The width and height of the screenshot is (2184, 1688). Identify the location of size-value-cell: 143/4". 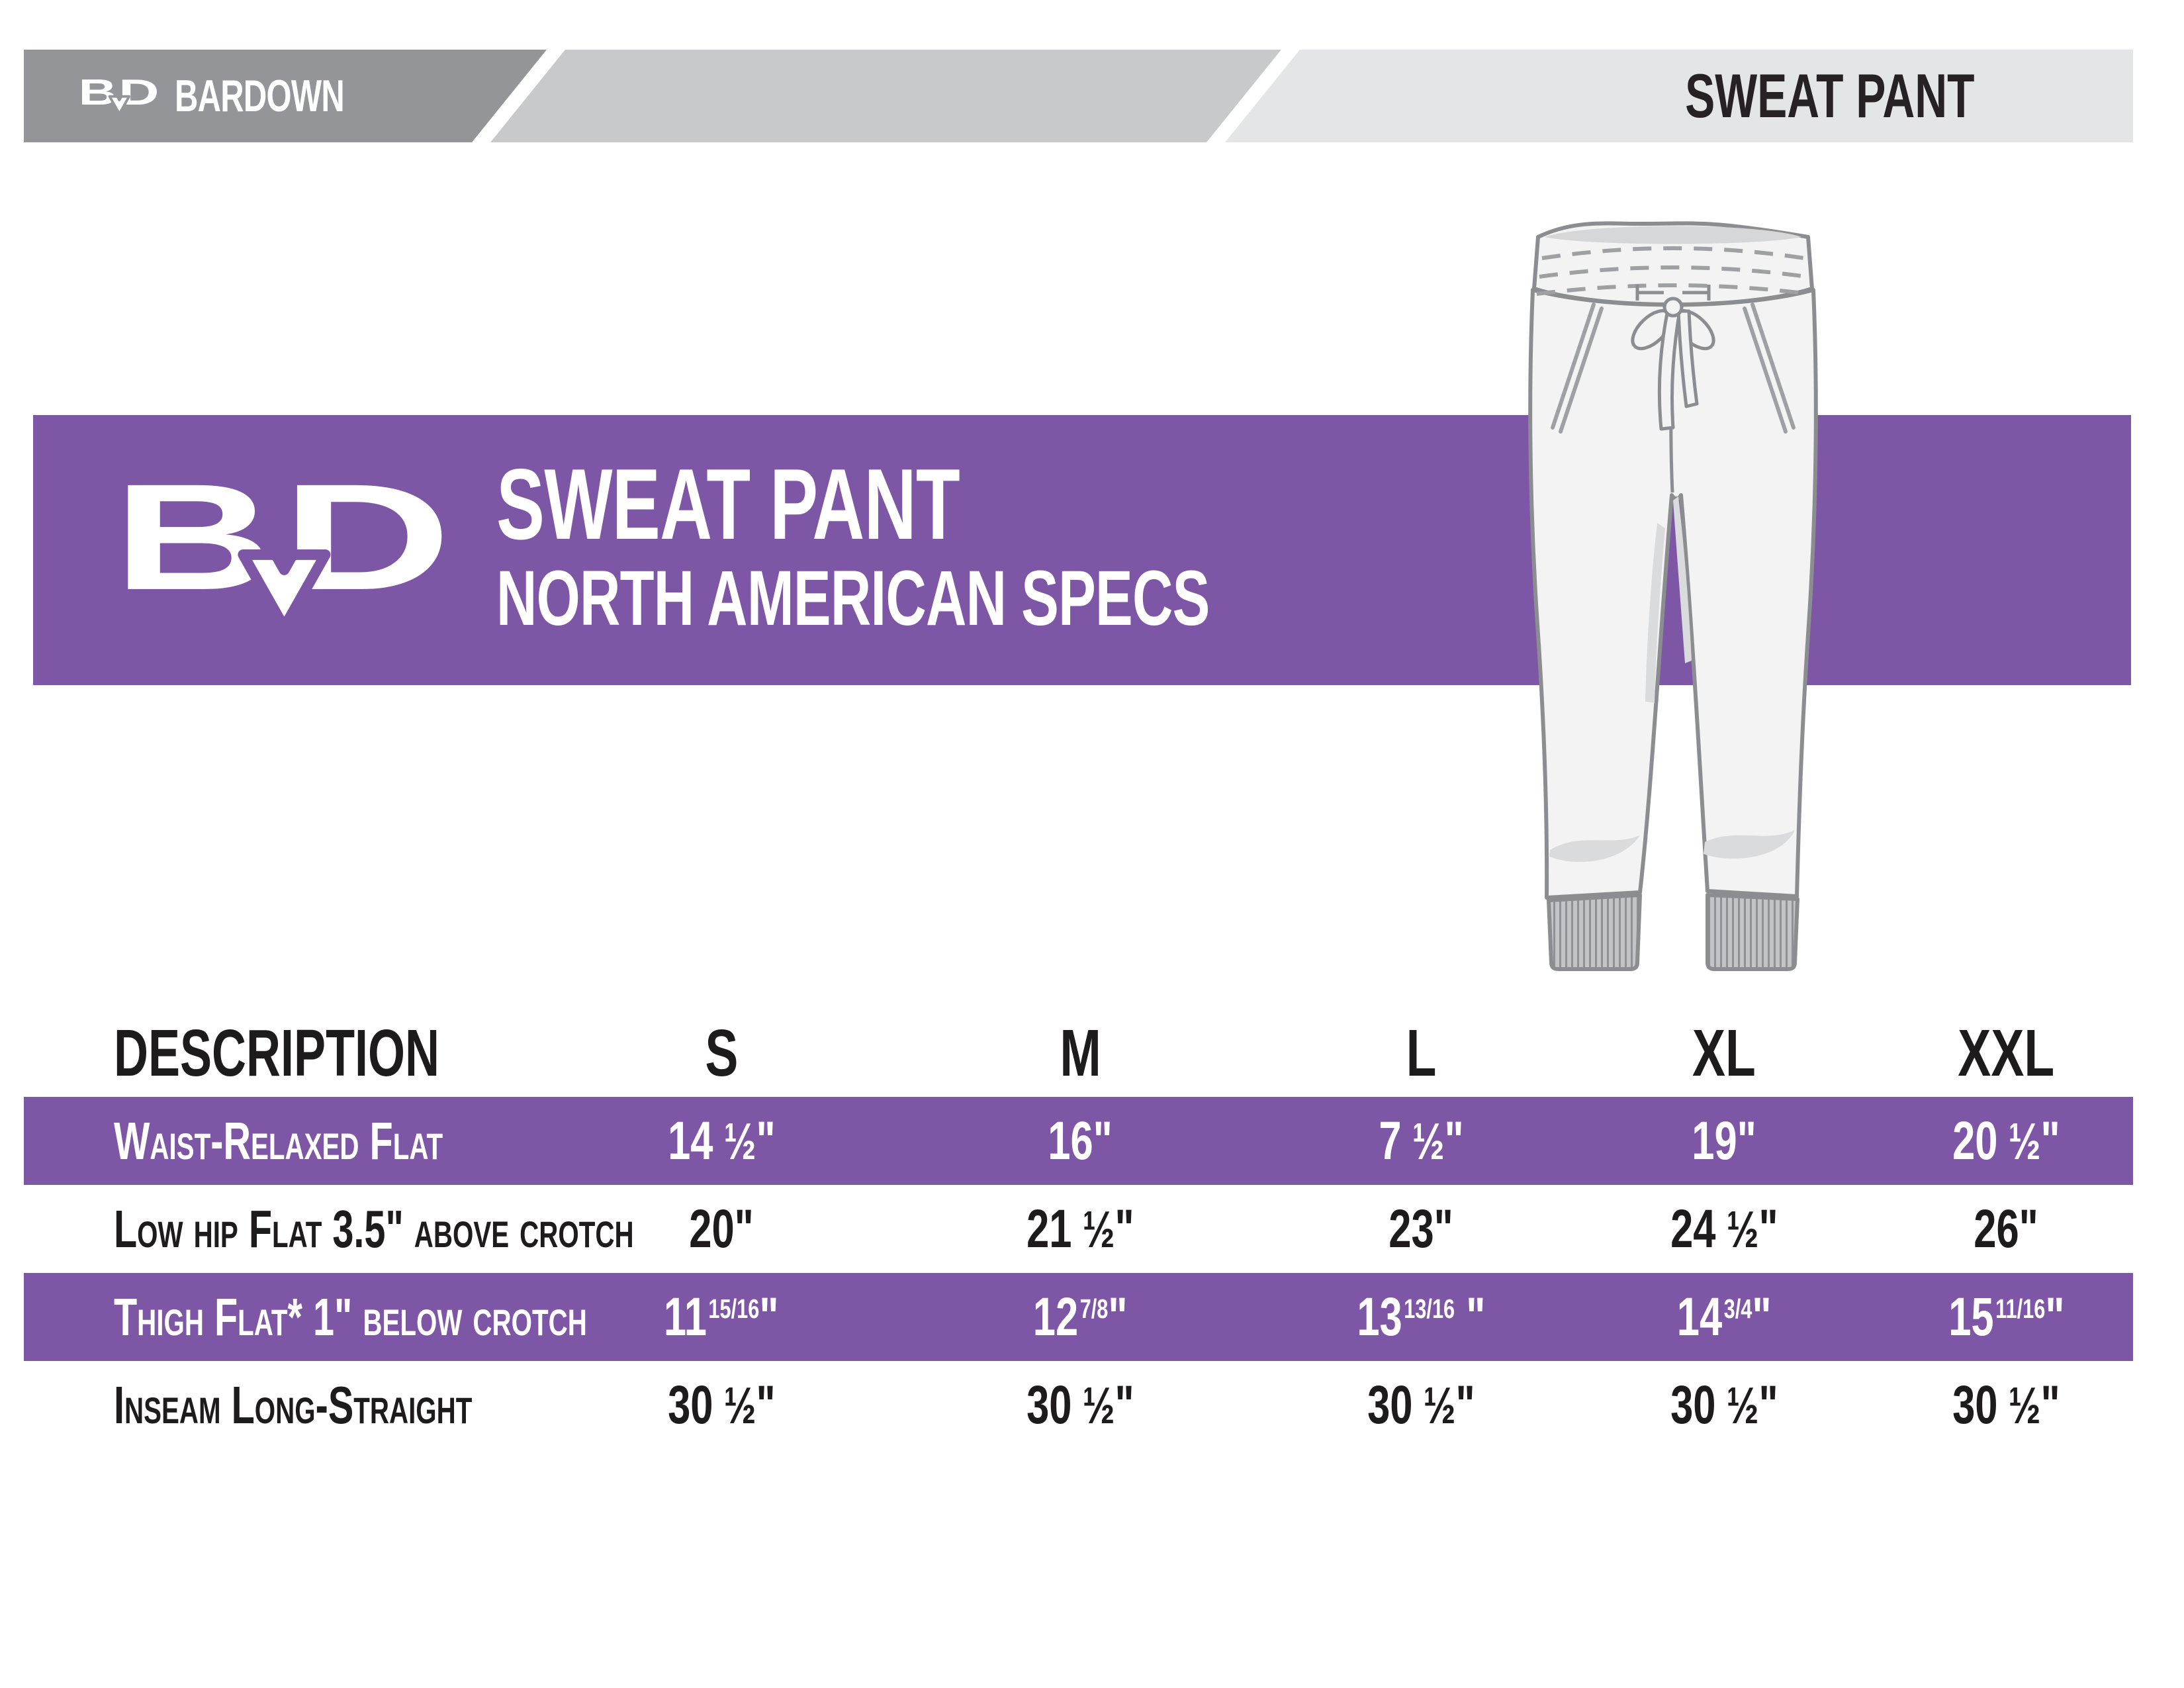
(1724, 1317).